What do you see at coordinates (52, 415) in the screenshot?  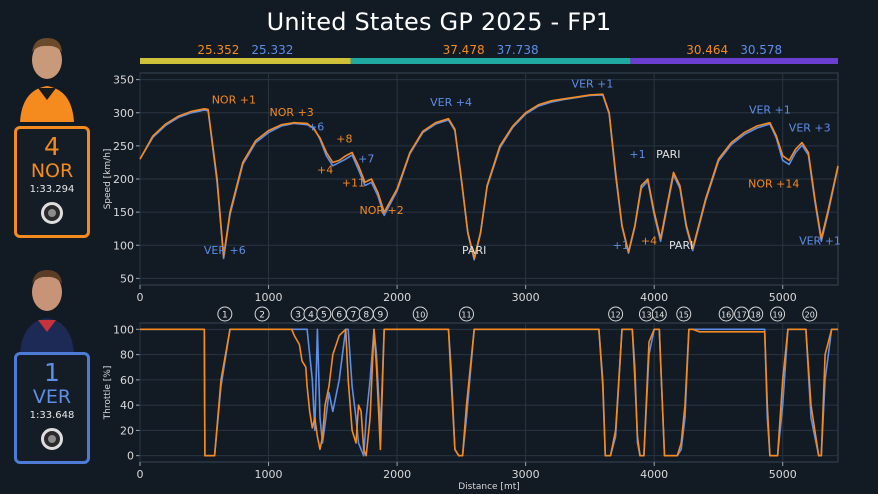 I see `lap-time-ver: 1:33.648` at bounding box center [52, 415].